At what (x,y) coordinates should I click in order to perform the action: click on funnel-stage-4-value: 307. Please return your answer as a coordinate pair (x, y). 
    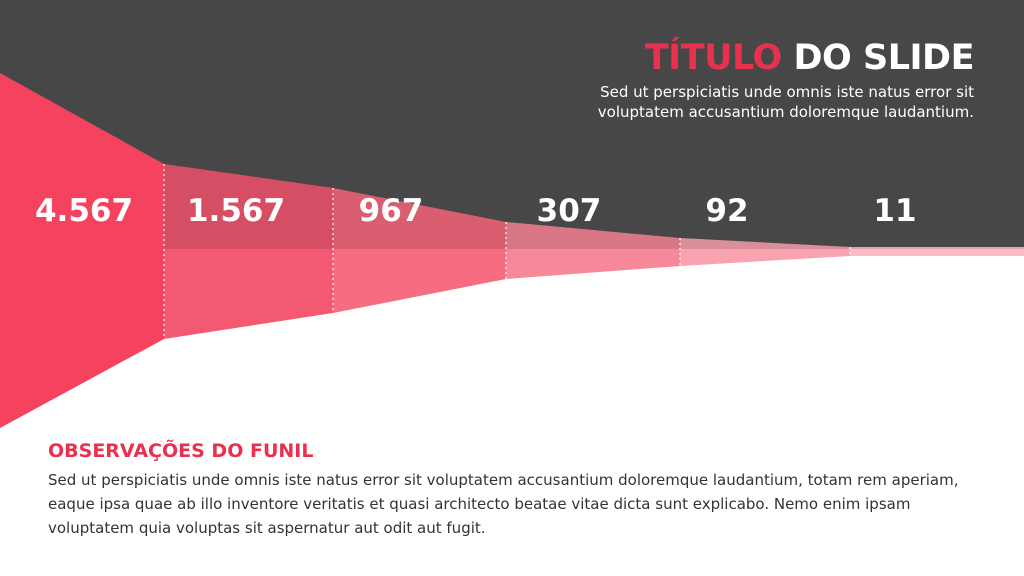
    Looking at the image, I should click on (569, 211).